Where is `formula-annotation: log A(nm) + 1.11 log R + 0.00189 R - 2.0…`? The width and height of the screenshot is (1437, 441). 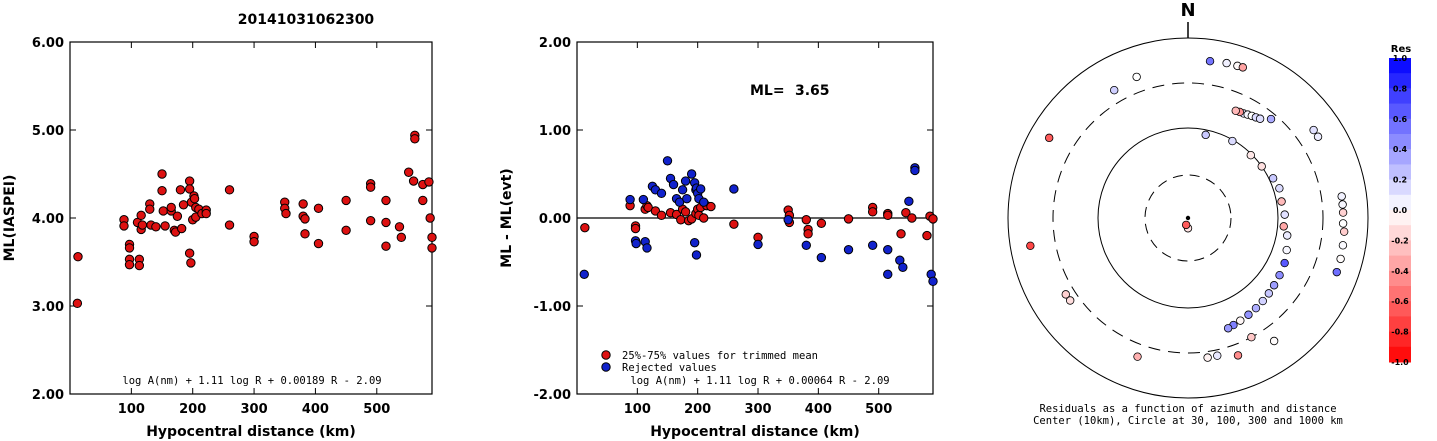 formula-annotation: log A(nm) + 1.11 log R + 0.00189 R - 2.0… is located at coordinates (251, 381).